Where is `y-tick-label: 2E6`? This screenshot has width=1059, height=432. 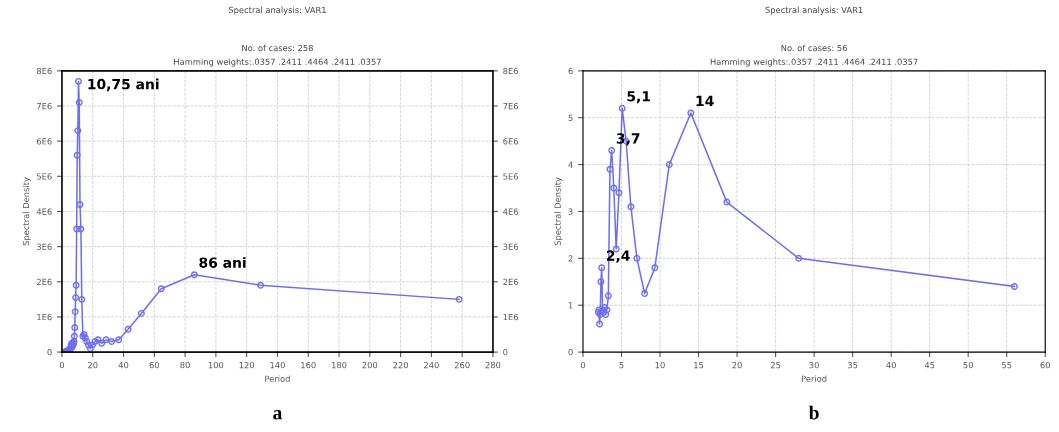 y-tick-label: 2E6 is located at coordinates (44, 282).